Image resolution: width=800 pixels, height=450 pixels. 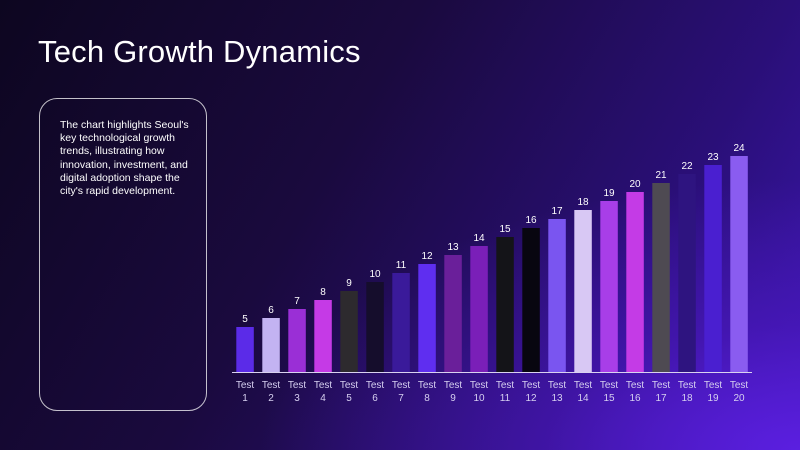 I want to click on data-label-10: 14, so click(x=479, y=238).